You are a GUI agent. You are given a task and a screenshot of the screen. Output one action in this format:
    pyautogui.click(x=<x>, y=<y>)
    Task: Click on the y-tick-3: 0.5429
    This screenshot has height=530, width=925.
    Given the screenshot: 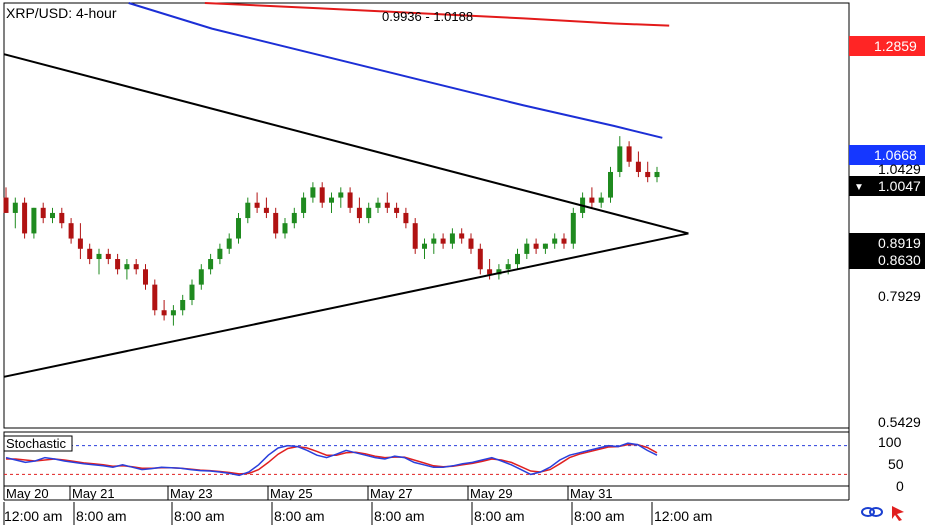 What is the action you would take?
    pyautogui.click(x=899, y=422)
    